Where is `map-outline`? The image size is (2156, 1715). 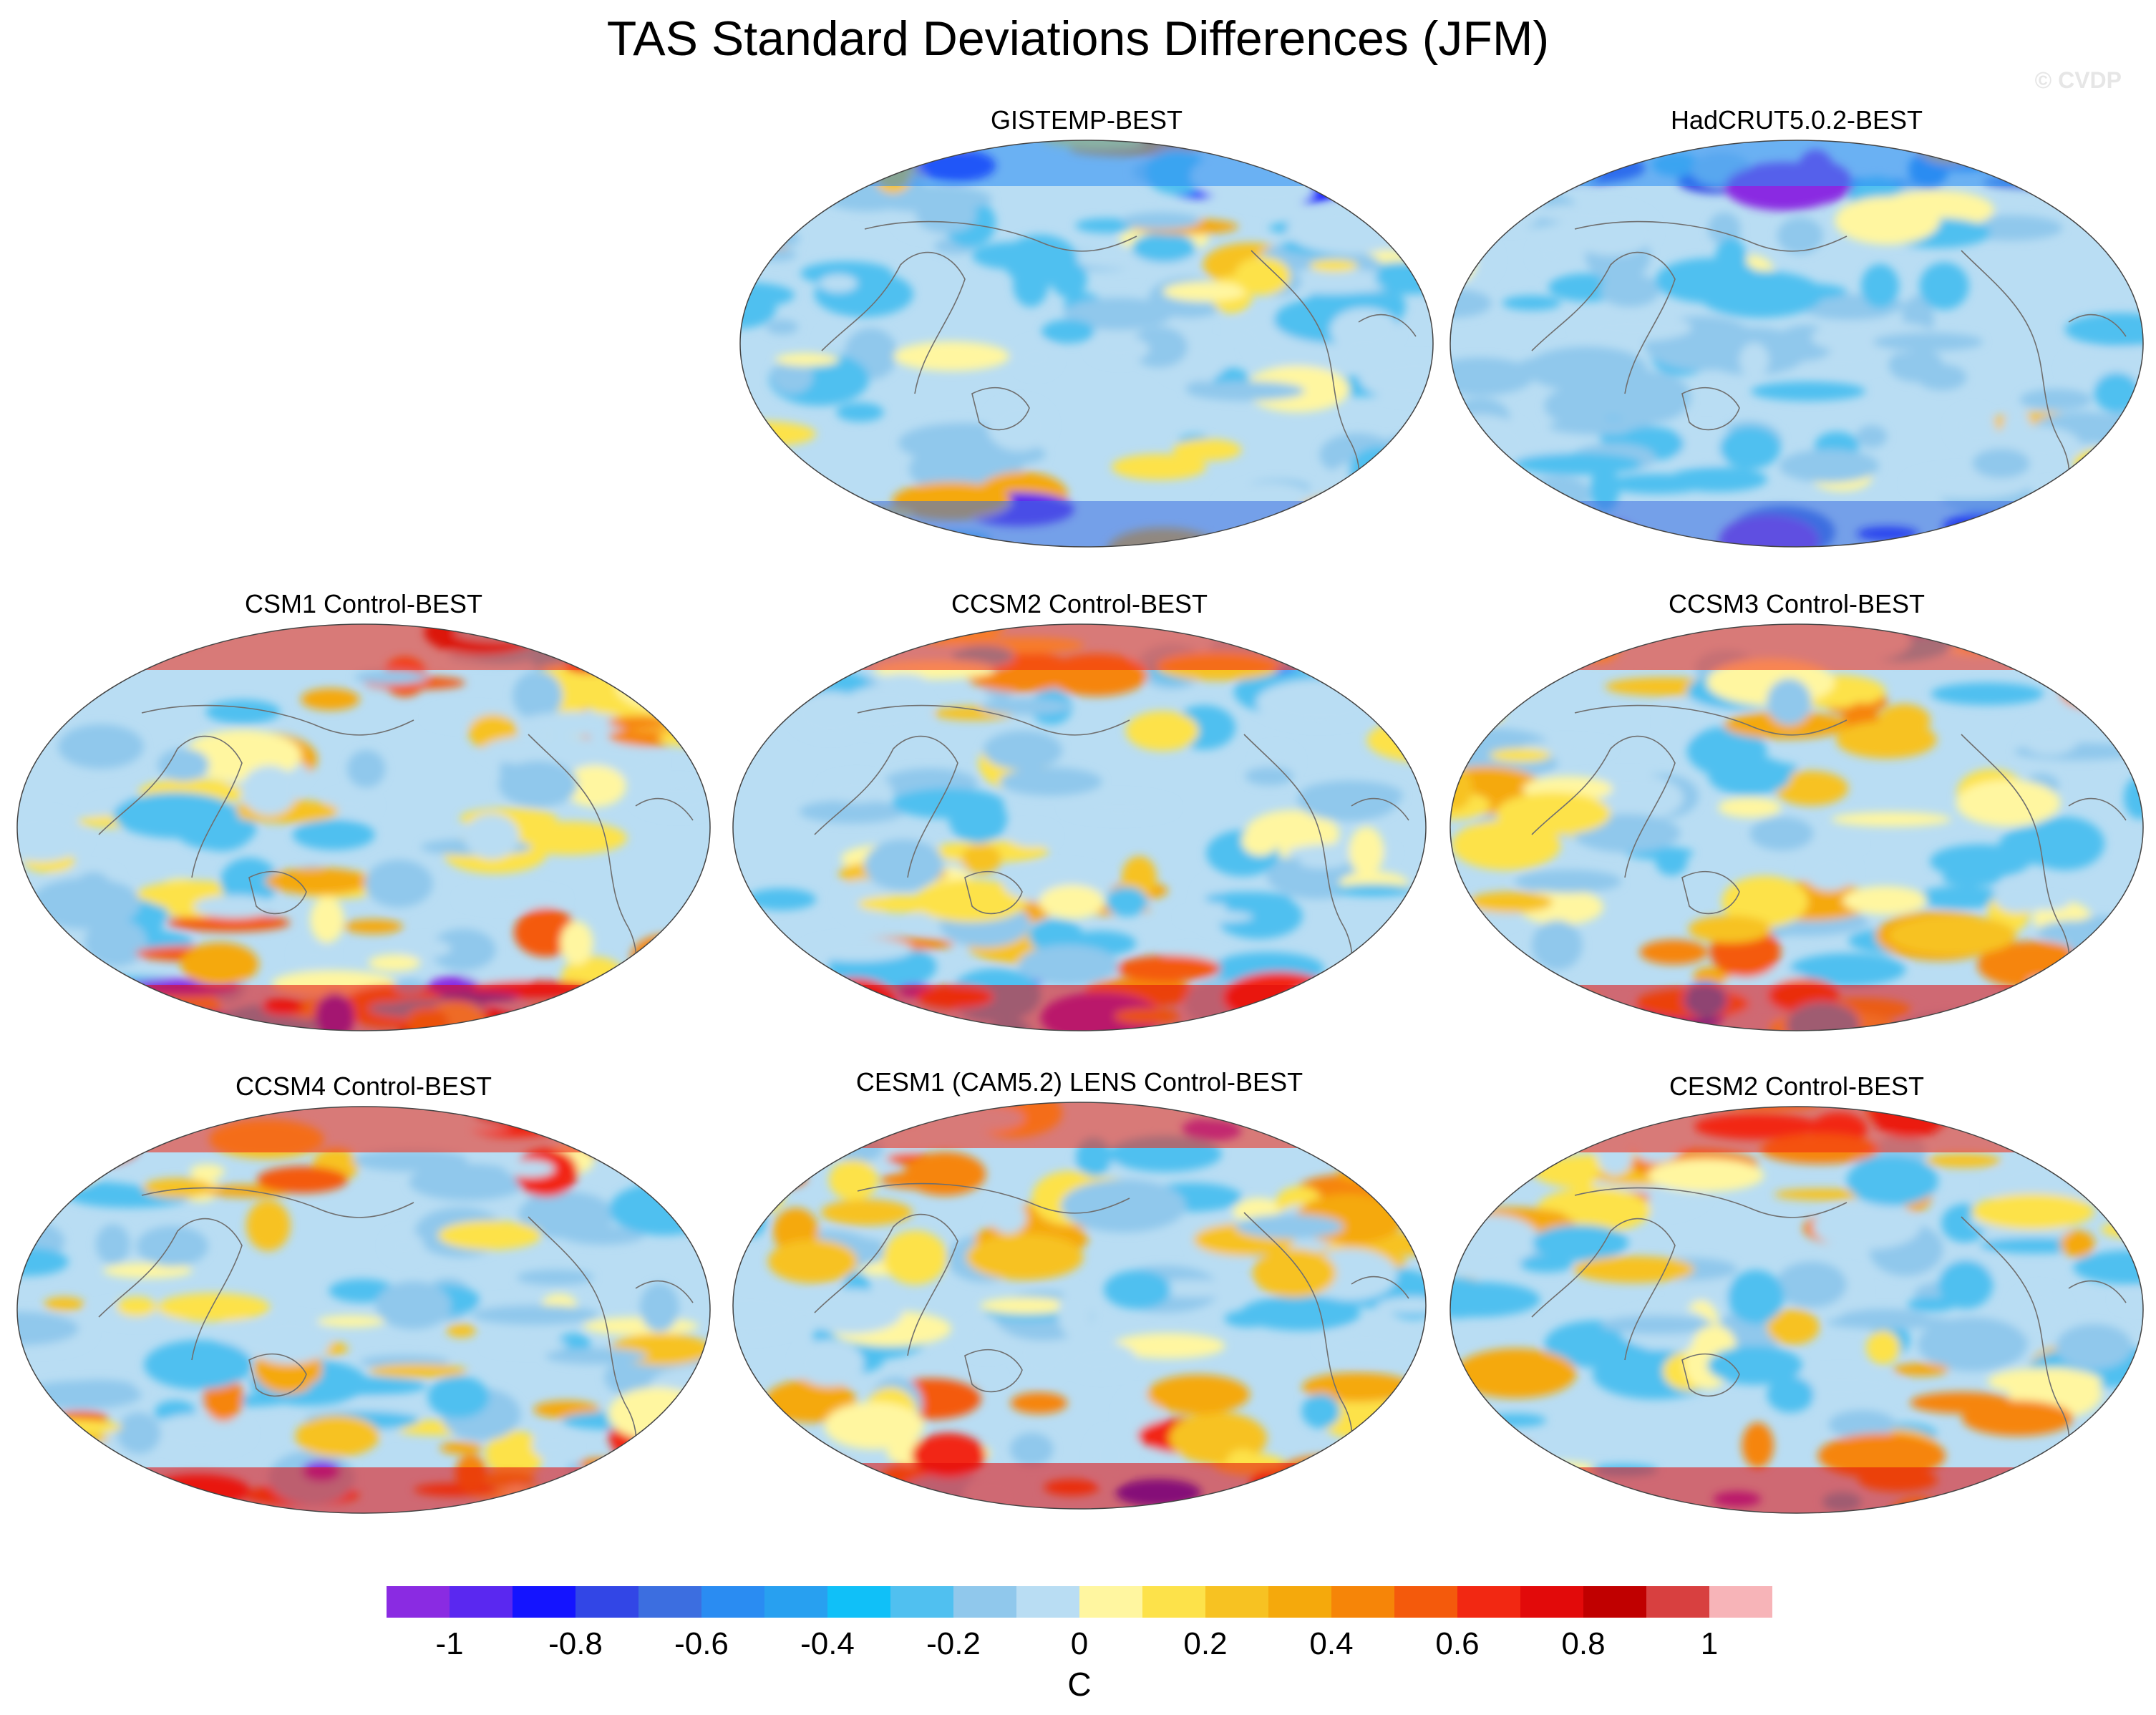
map-outline is located at coordinates (1797, 344).